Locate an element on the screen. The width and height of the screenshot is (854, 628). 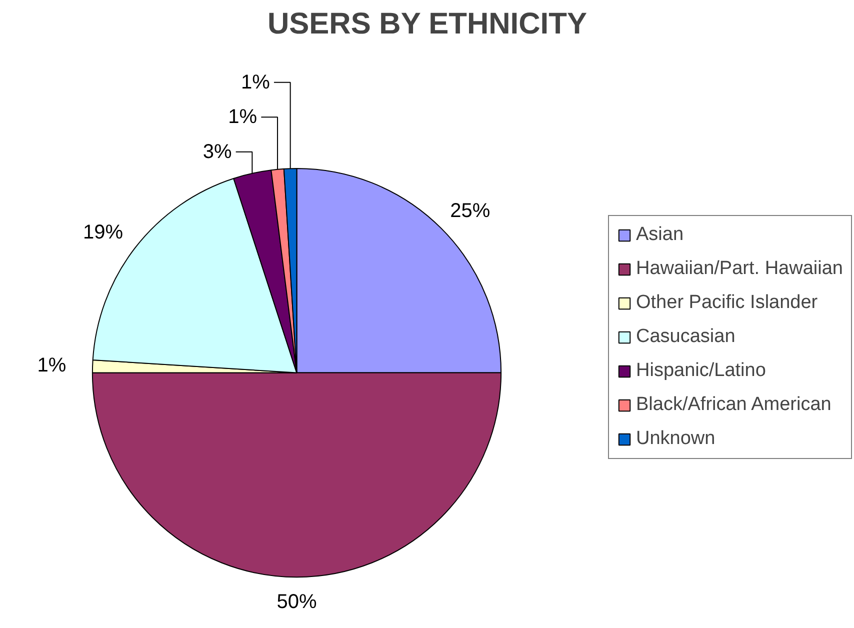
data-label: 3% is located at coordinates (217, 151).